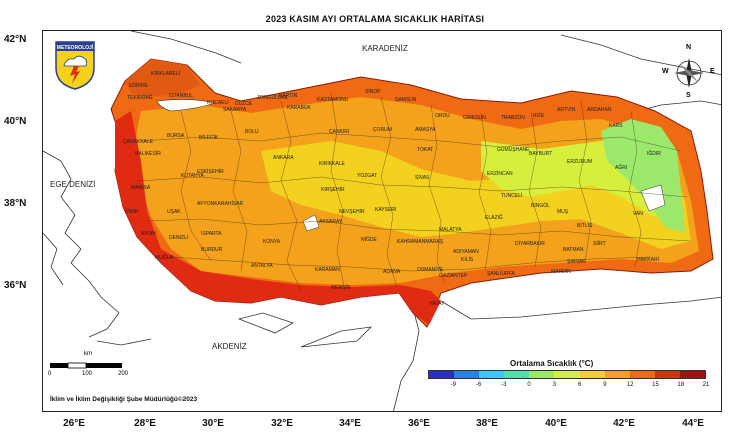 The width and height of the screenshot is (750, 438). What do you see at coordinates (442, 116) in the screenshot?
I see `province-label: ORDU` at bounding box center [442, 116].